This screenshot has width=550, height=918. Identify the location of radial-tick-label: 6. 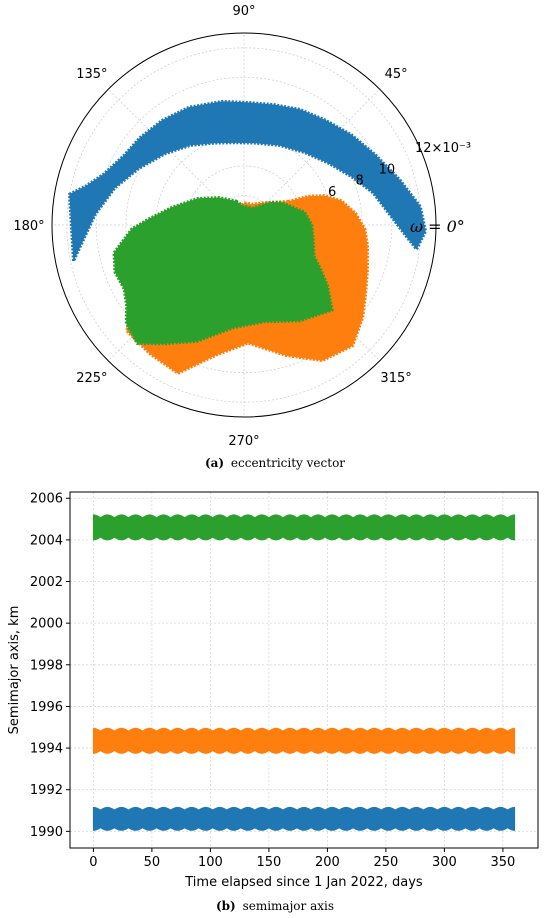
(332, 192).